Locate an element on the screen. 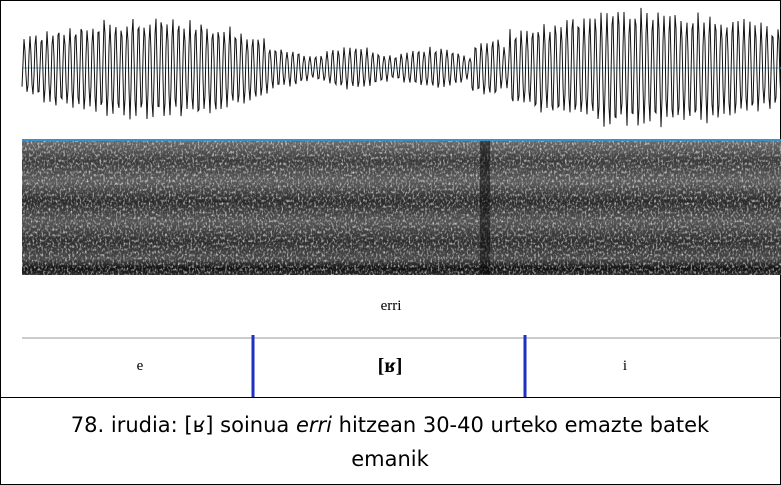  caption-line: emanik is located at coordinates (390, 459).